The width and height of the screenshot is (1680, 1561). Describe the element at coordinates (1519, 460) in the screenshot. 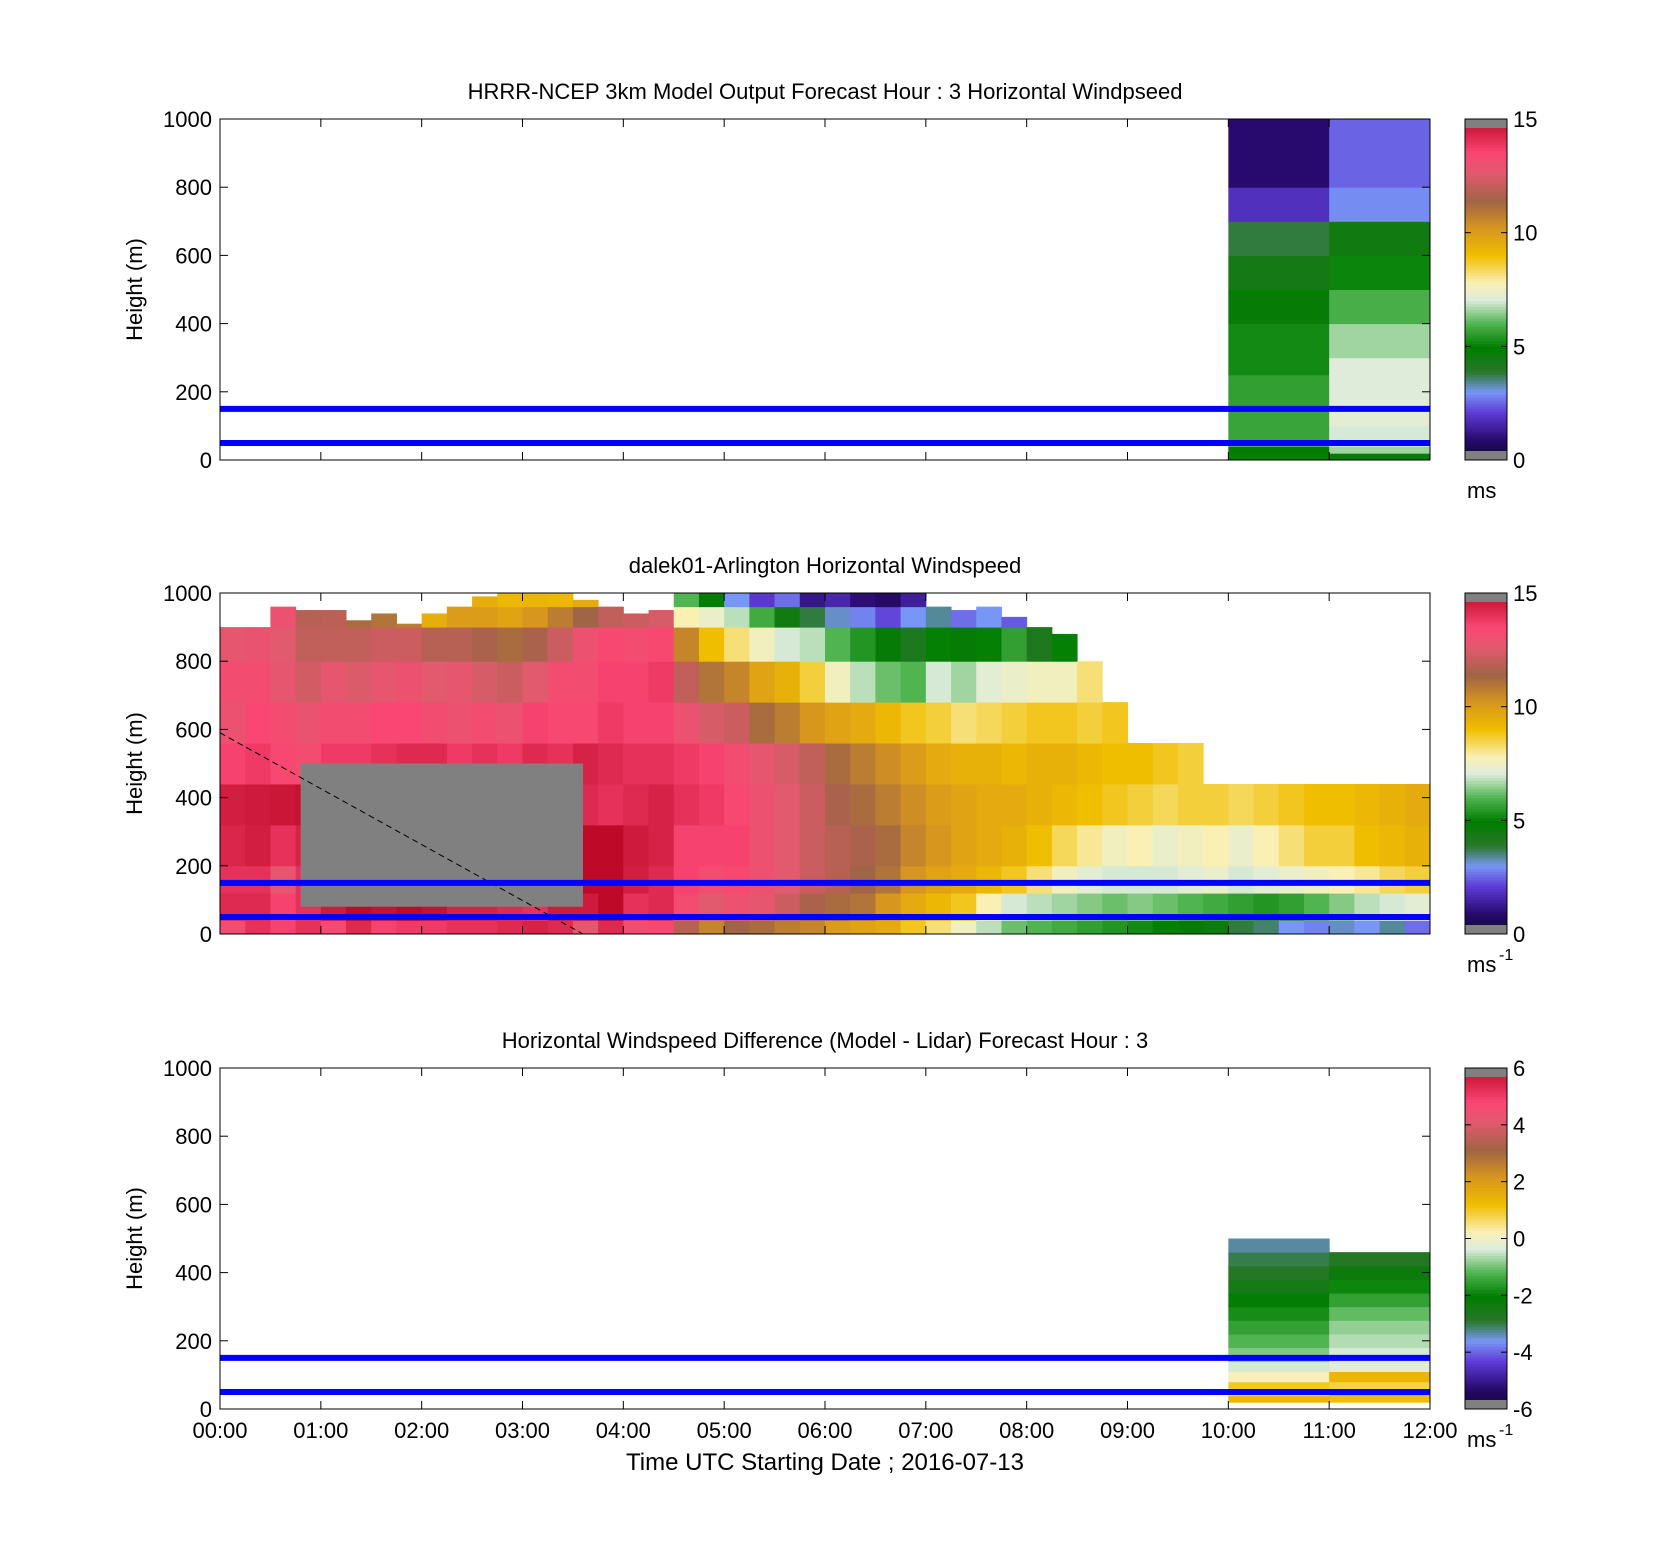

I see `colorbar-tick-label: 0` at that location.